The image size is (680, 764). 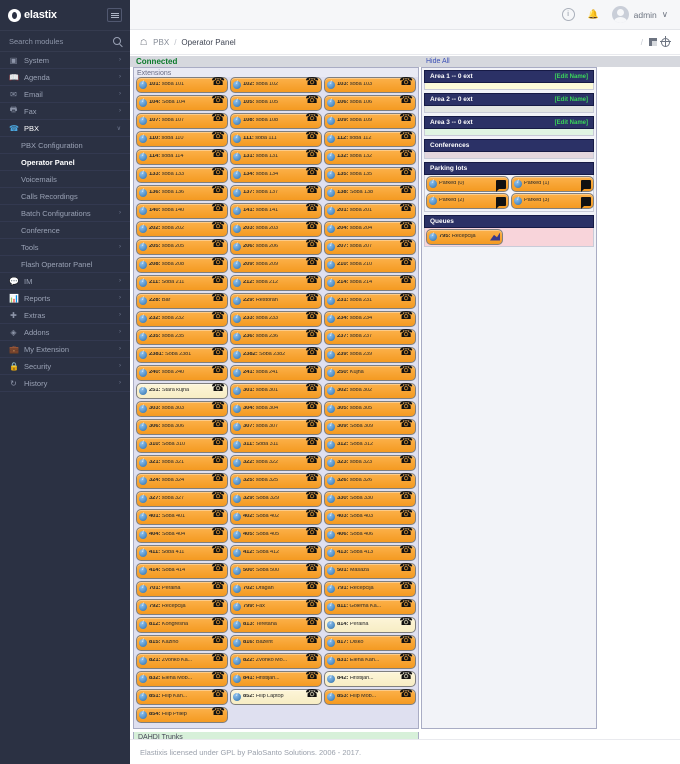 What do you see at coordinates (182, 643) in the screenshot?
I see `extension-button: 815: Kazino` at bounding box center [182, 643].